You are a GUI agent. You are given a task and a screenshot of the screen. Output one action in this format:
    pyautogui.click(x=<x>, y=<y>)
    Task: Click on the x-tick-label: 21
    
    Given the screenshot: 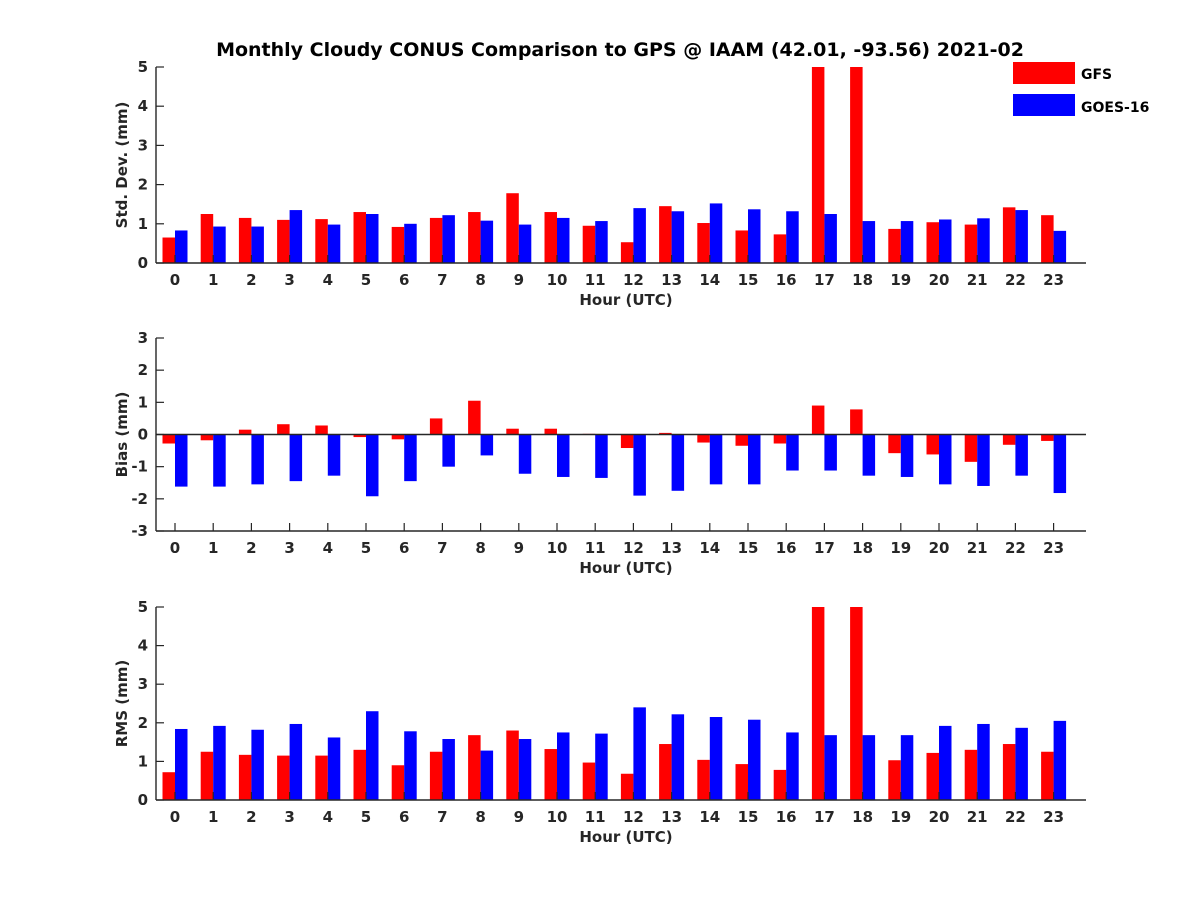 What is the action you would take?
    pyautogui.click(x=977, y=548)
    